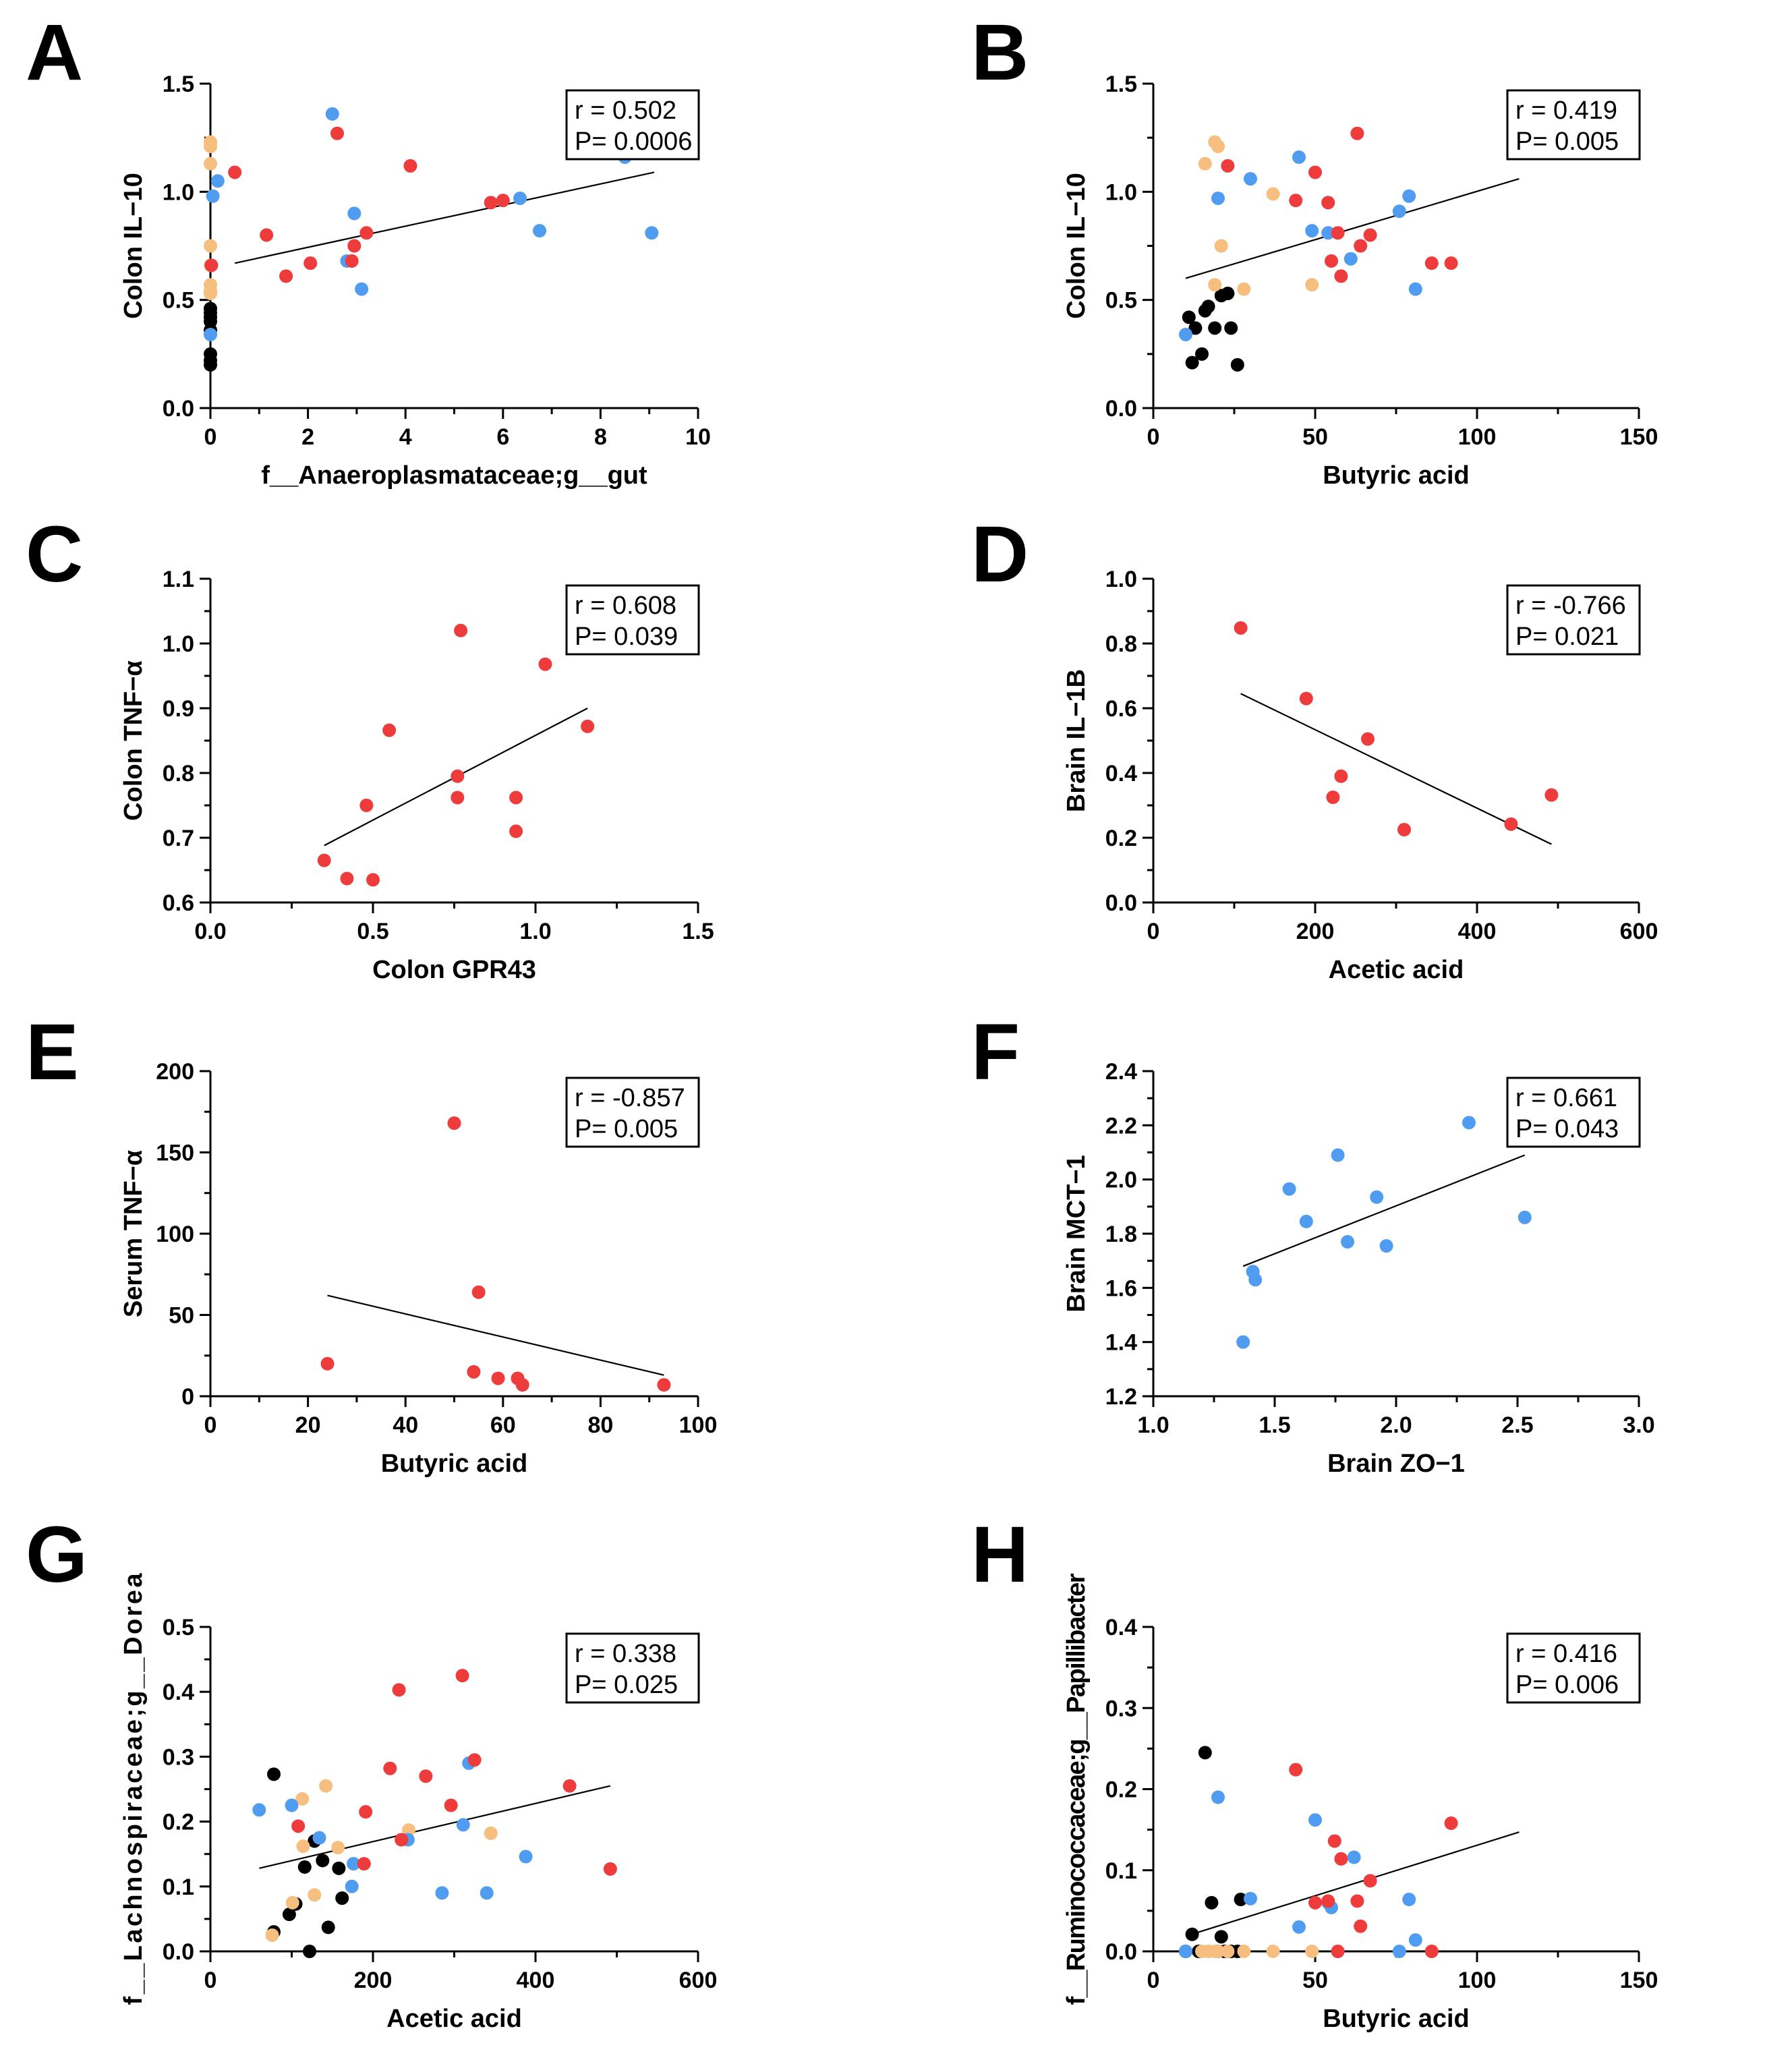  I want to click on y-tick-label: 1.0, so click(178, 644).